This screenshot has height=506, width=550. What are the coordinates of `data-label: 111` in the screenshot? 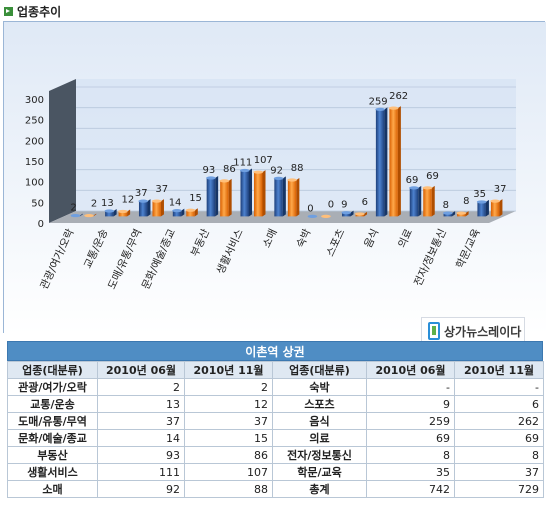 It's located at (242, 163).